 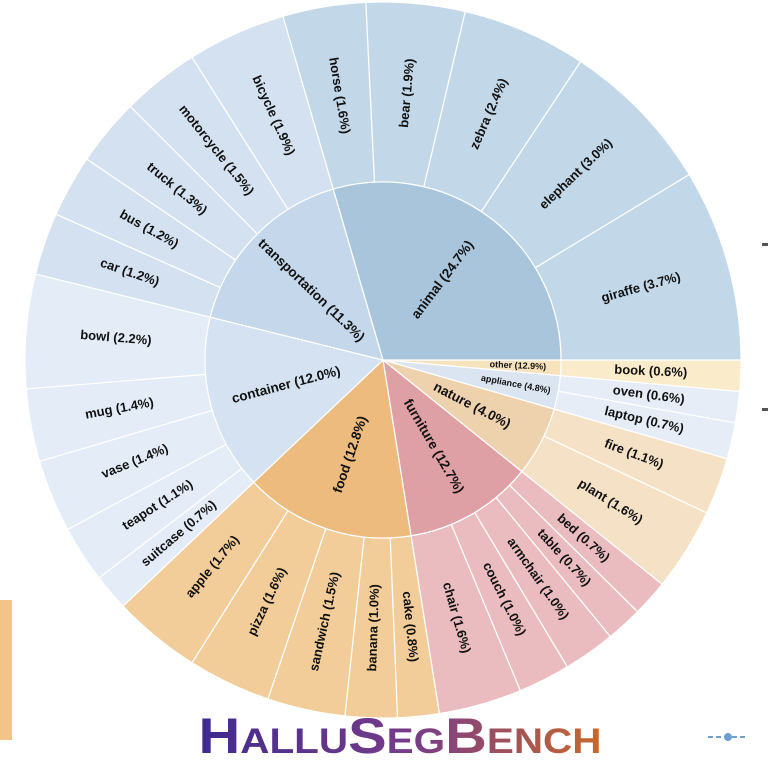 I want to click on group-label: other (12.9%), so click(x=517, y=365).